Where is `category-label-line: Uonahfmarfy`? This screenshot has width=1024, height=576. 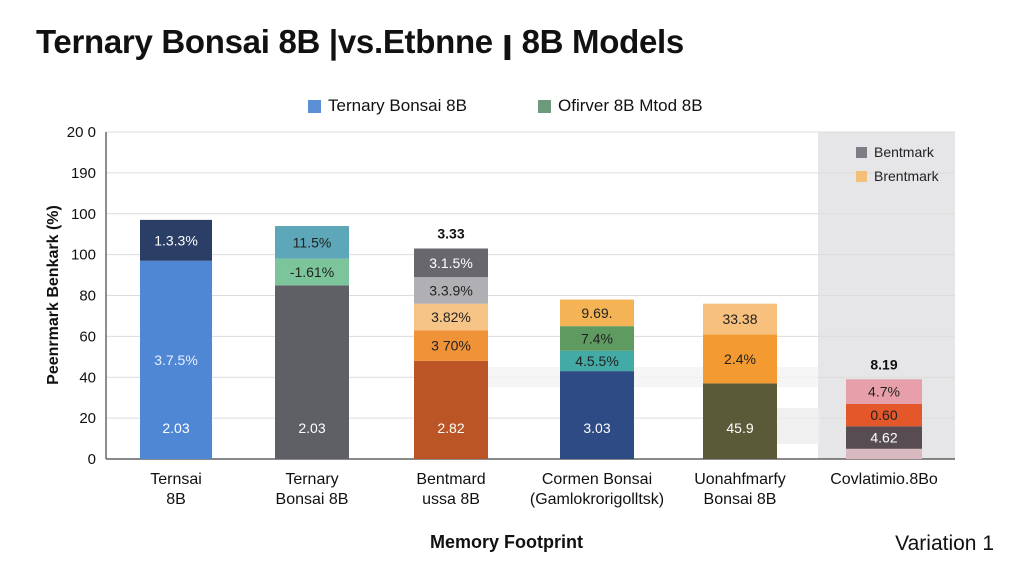
category-label-line: Uonahfmarfy is located at coordinates (740, 479).